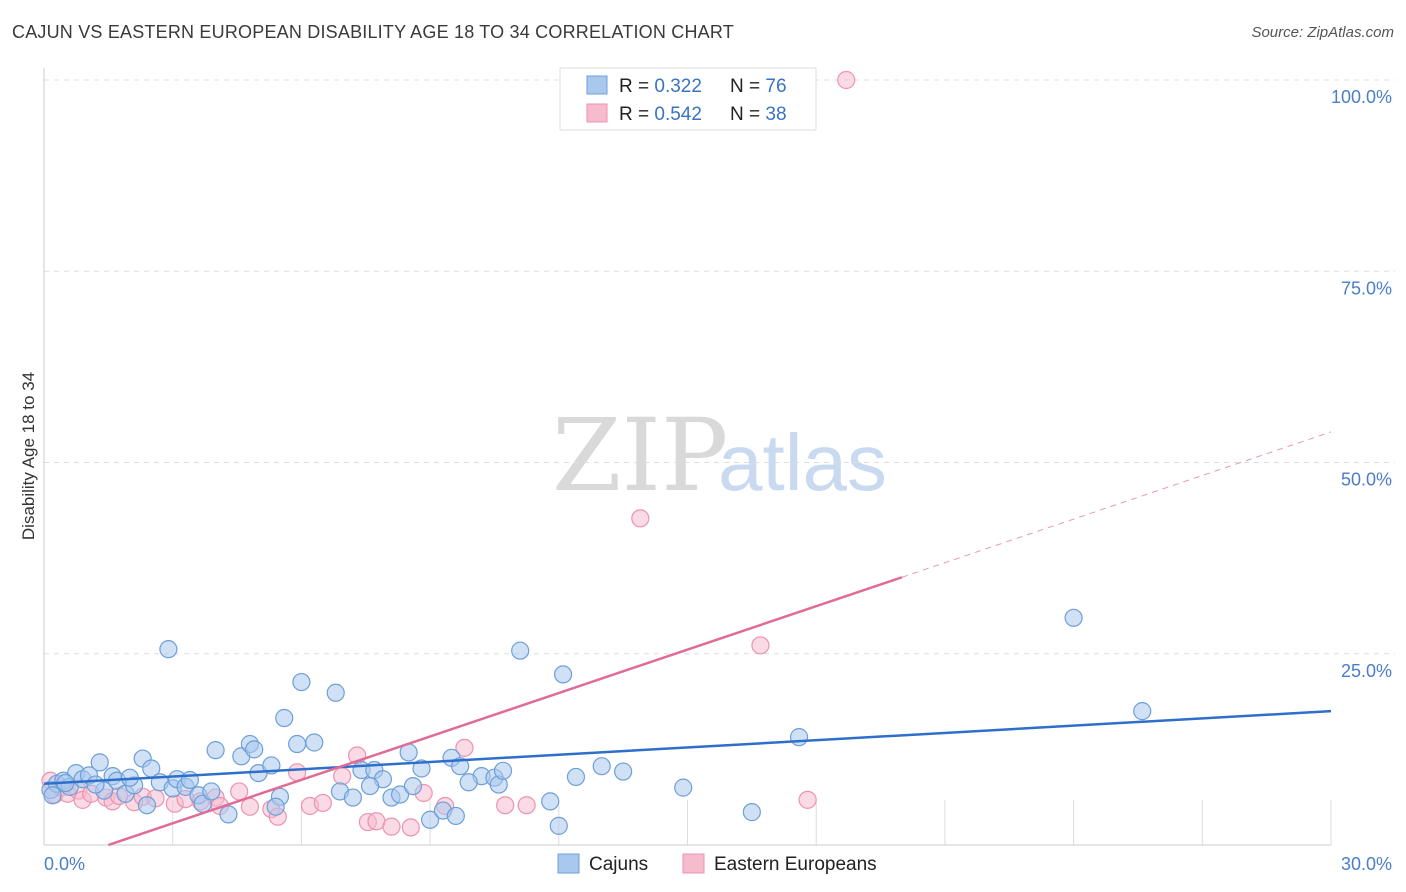  Describe the element at coordinates (1366, 288) in the screenshot. I see `y-tick-label: 75.0%` at that location.